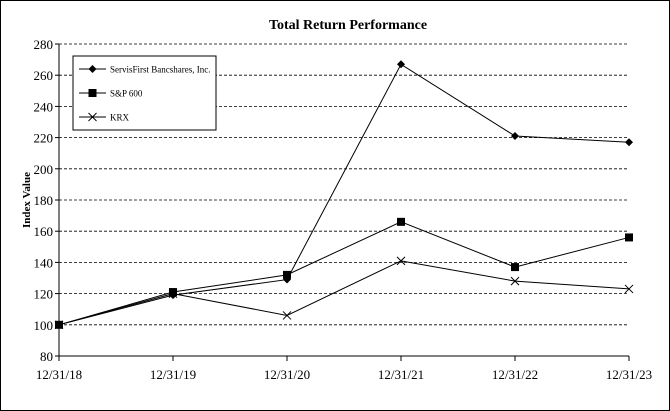 This screenshot has height=411, width=670. What do you see at coordinates (44, 294) in the screenshot?
I see `y-tick-label: 120` at bounding box center [44, 294].